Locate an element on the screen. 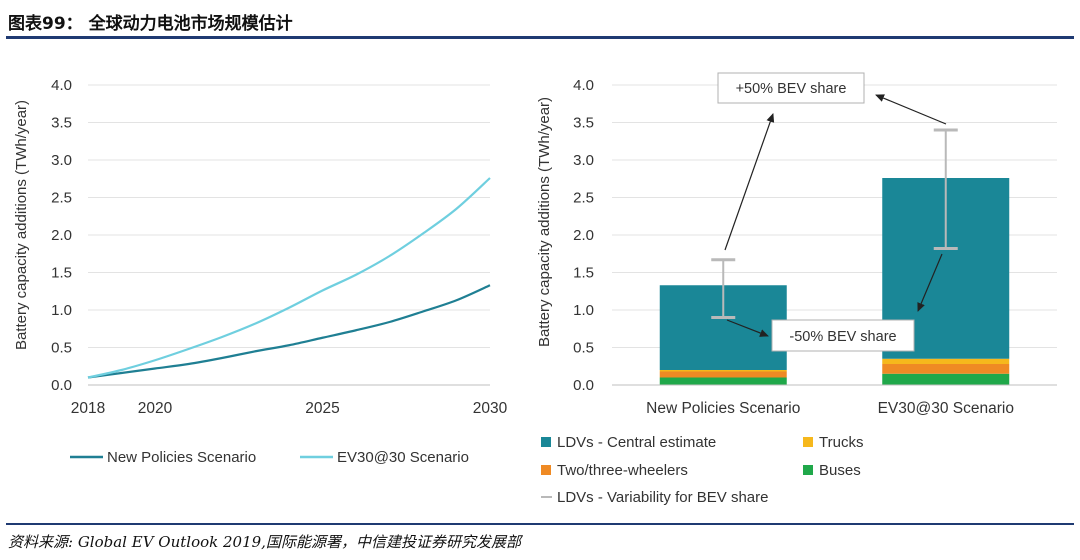 This screenshot has height=560, width=1080. figure-header: 图表99： 全球动力电池市场规模估计 is located at coordinates (540, 20).